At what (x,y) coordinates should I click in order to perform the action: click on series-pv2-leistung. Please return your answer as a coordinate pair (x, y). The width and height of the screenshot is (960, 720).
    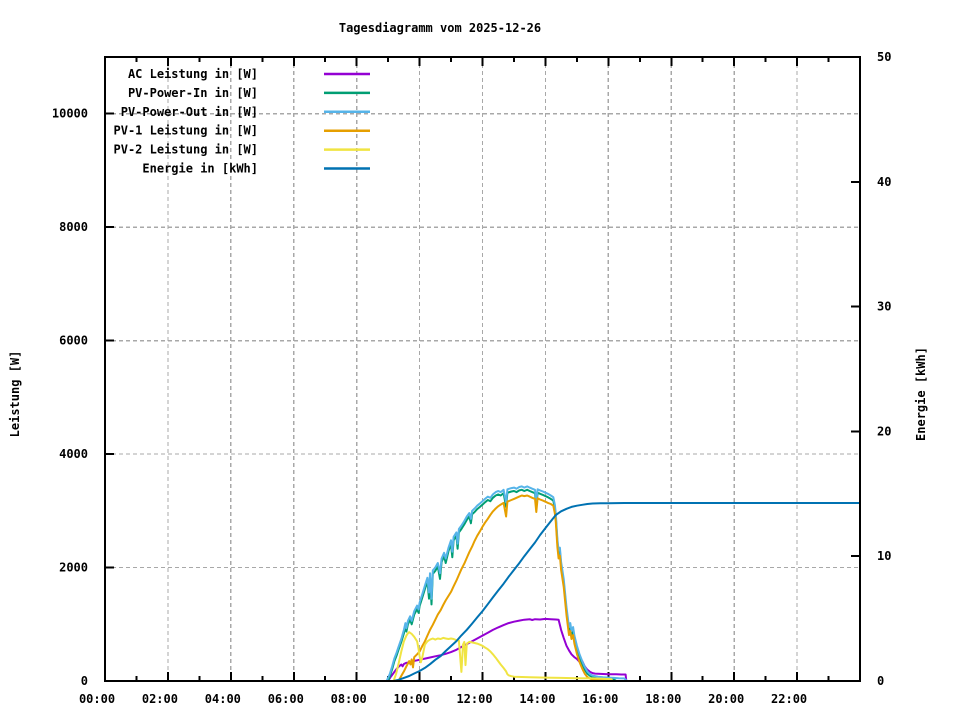
    Looking at the image, I should click on (503, 656).